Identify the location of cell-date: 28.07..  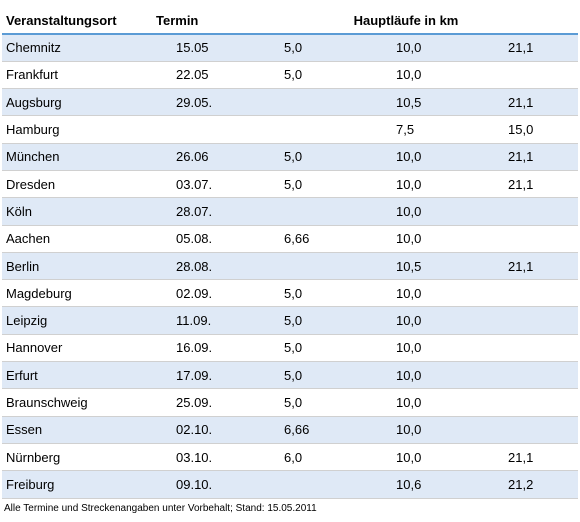
(194, 211).